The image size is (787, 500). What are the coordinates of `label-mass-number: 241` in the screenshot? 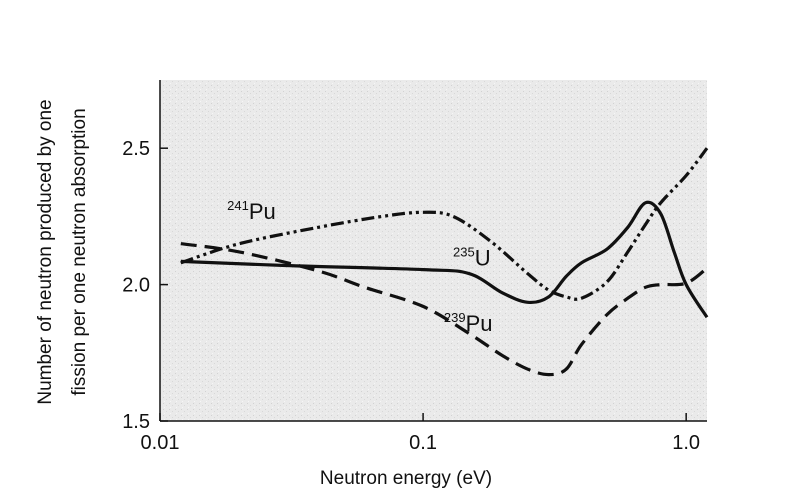 It's located at (238, 205).